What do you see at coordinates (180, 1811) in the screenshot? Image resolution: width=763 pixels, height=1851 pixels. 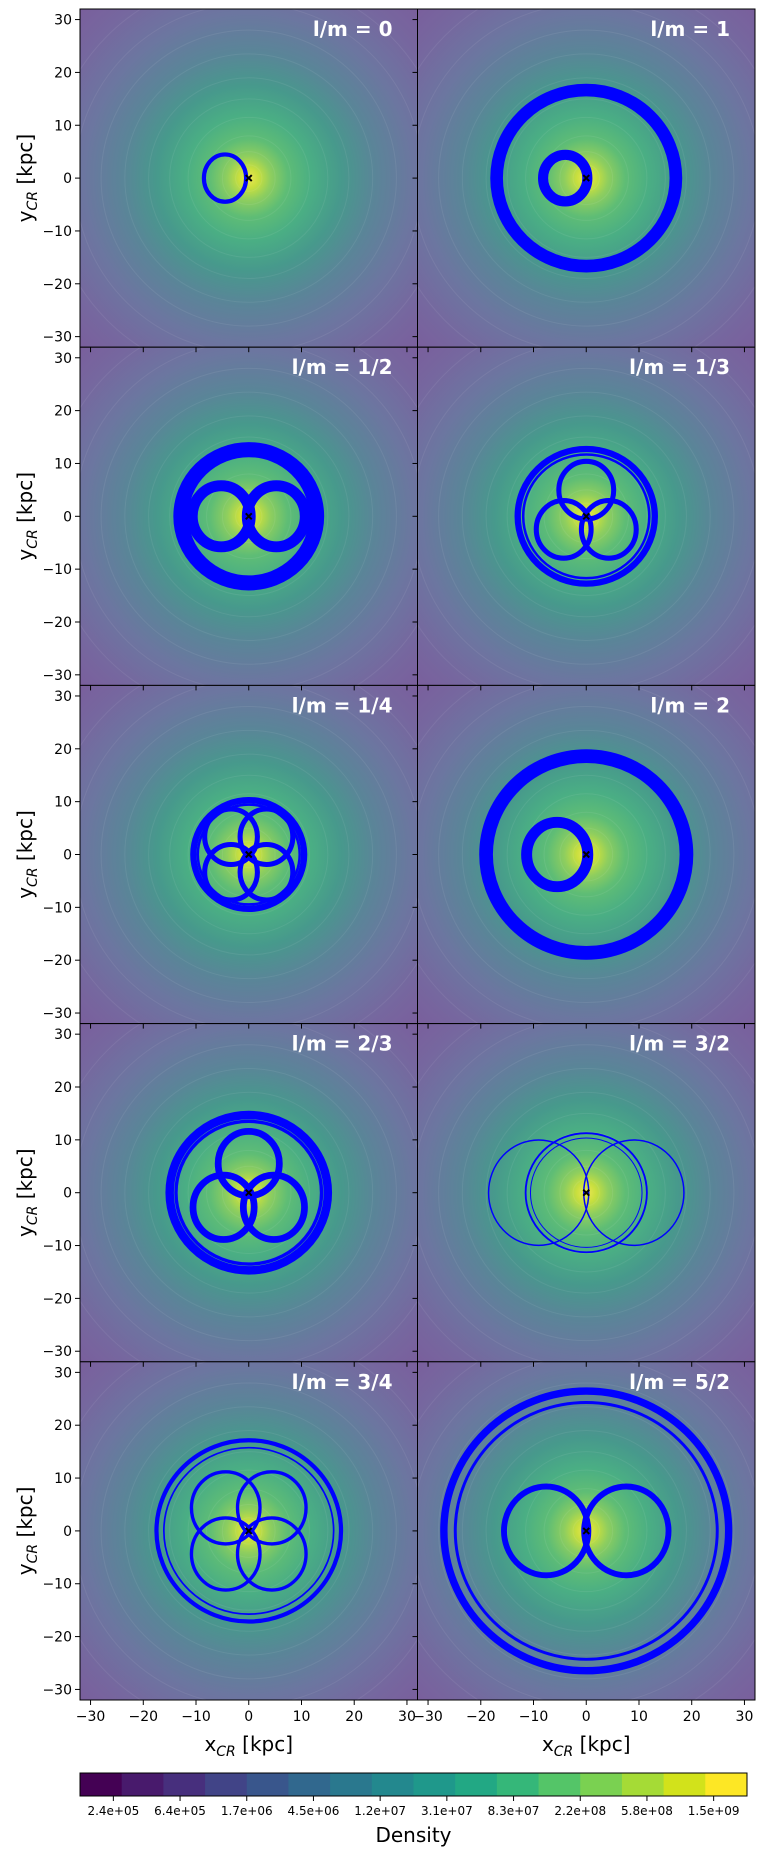 I see `colorbar-tick-label: 6.4e+05` at bounding box center [180, 1811].